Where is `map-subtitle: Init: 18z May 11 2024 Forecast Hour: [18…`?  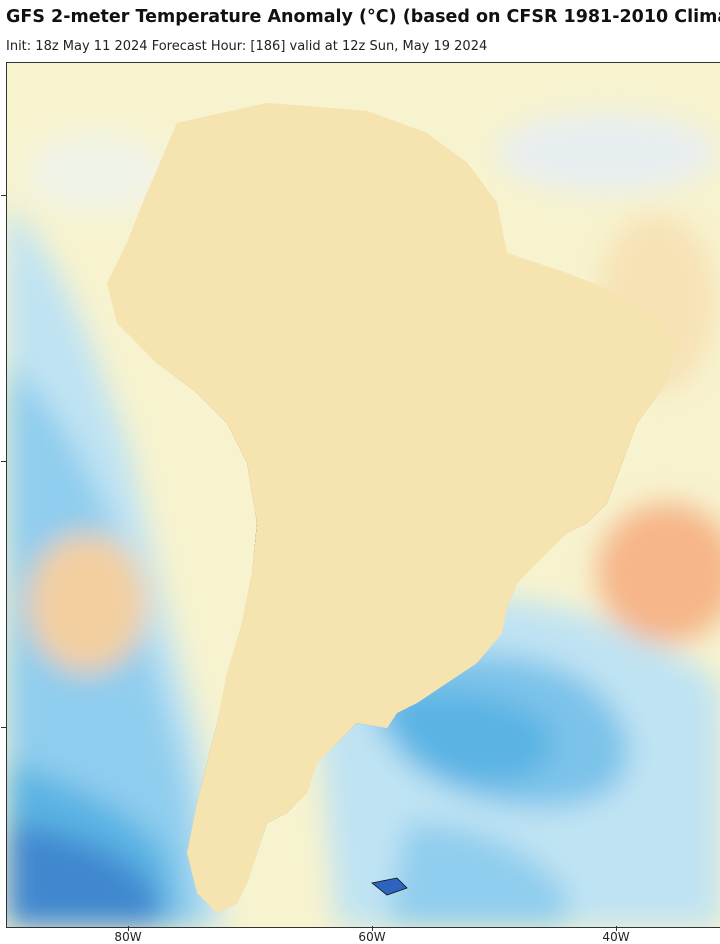 map-subtitle: Init: 18z May 11 2024 Forecast Hour: [18… is located at coordinates (247, 46).